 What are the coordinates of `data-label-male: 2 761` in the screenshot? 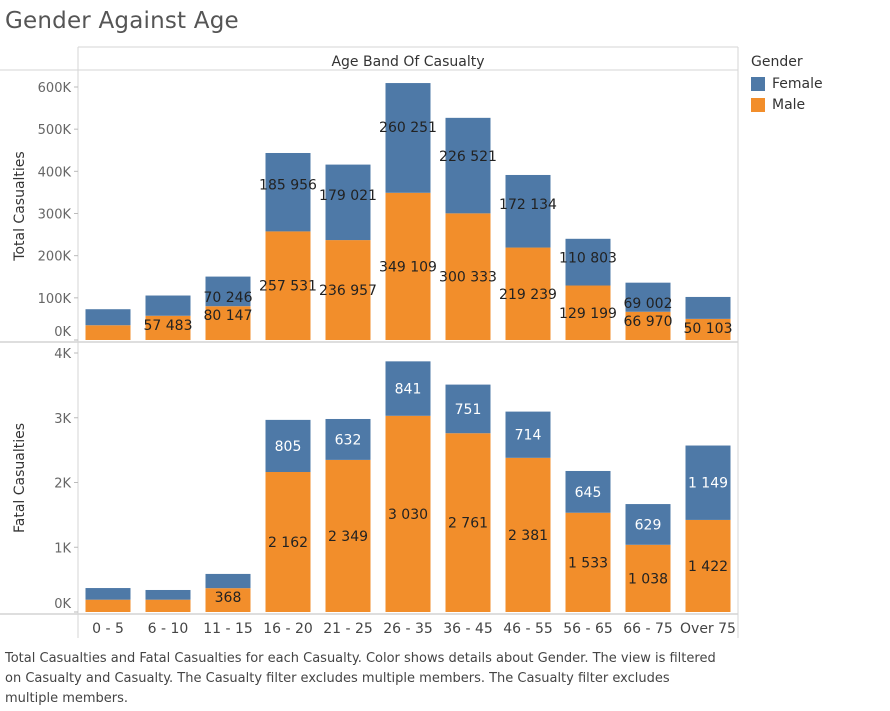 It's located at (468, 524).